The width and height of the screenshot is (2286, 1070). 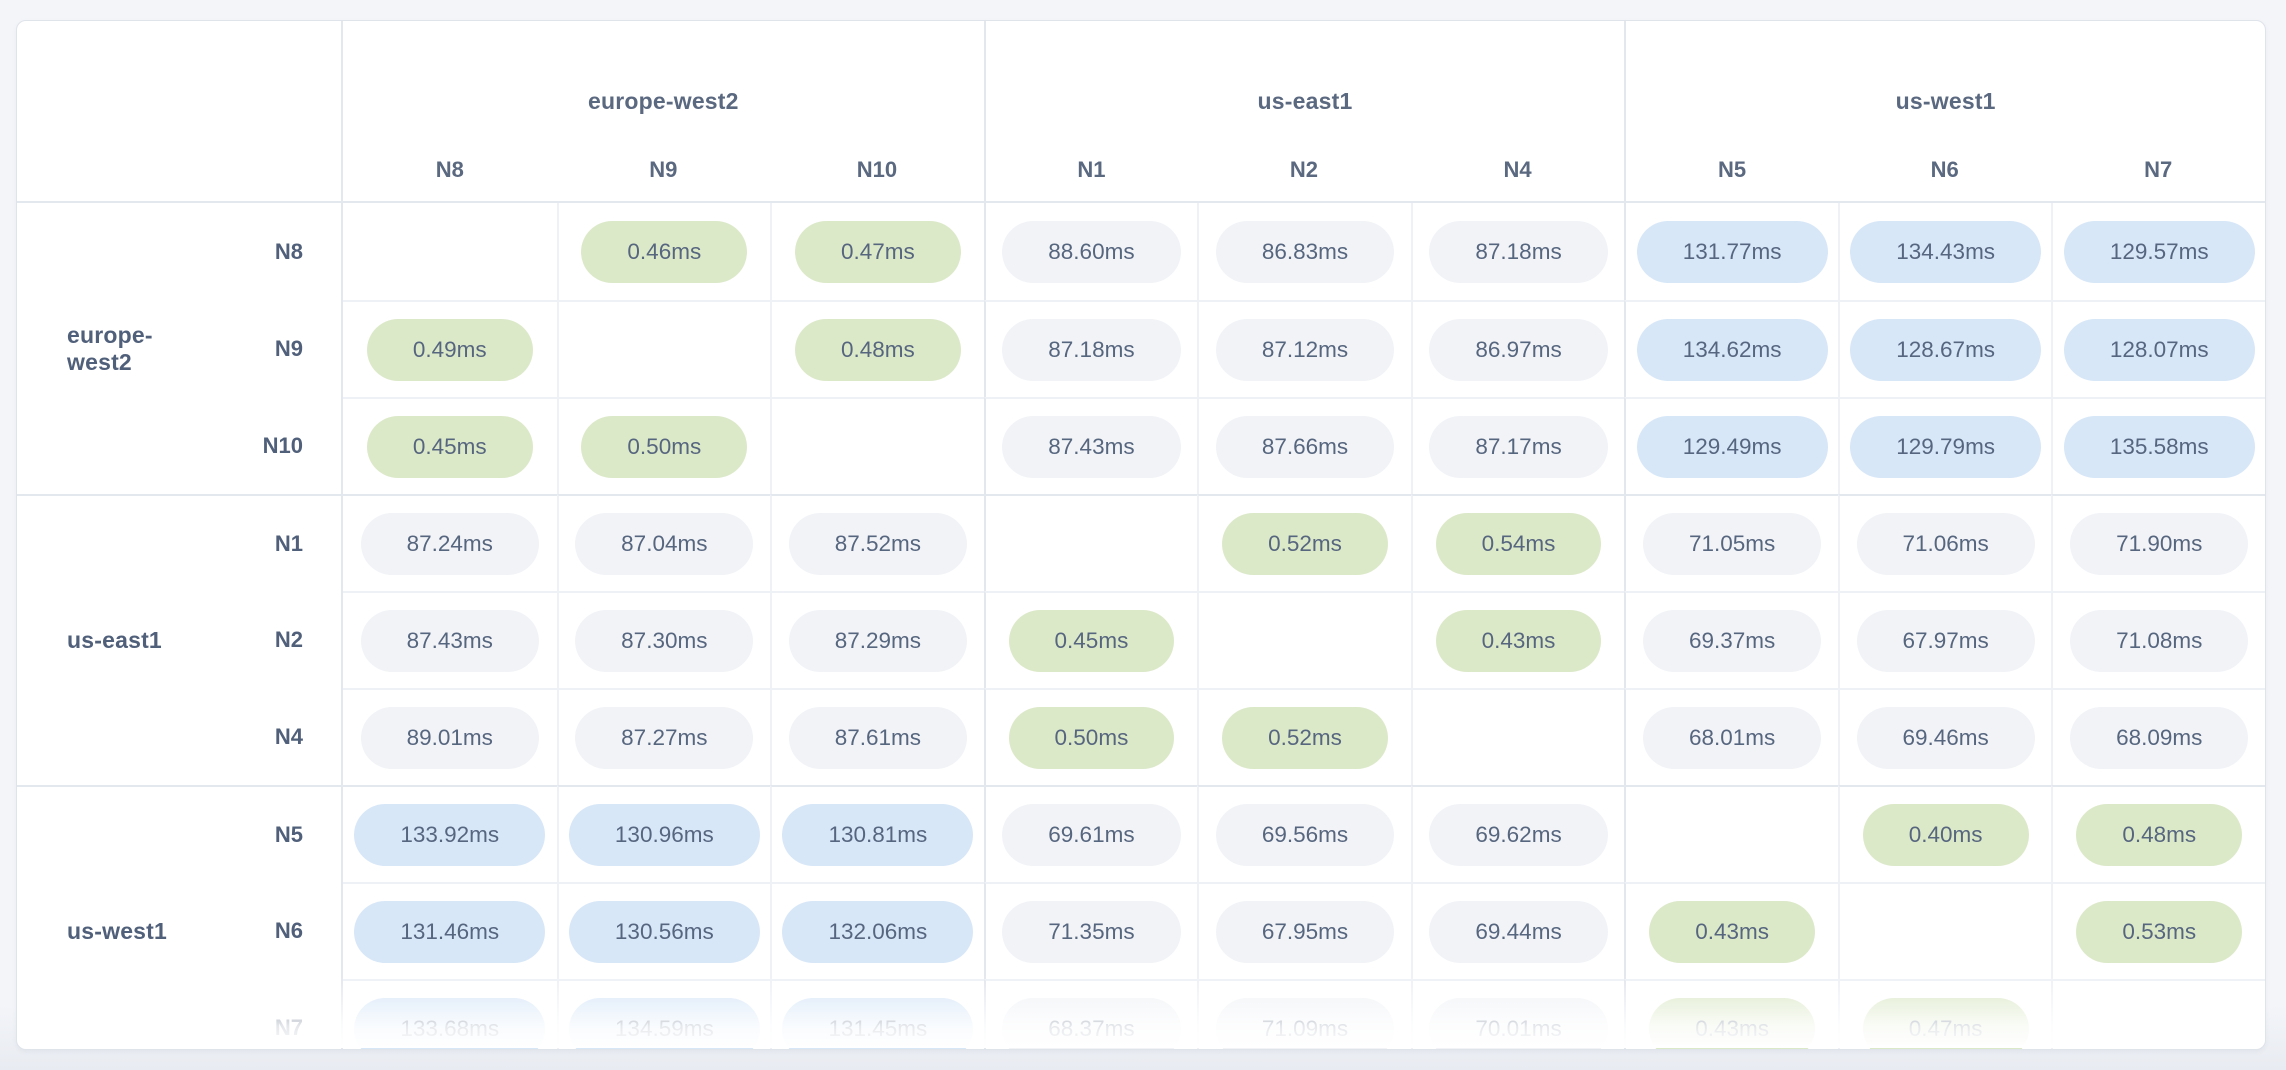 I want to click on latency-pill: 0.43ms, so click(x=1732, y=1023).